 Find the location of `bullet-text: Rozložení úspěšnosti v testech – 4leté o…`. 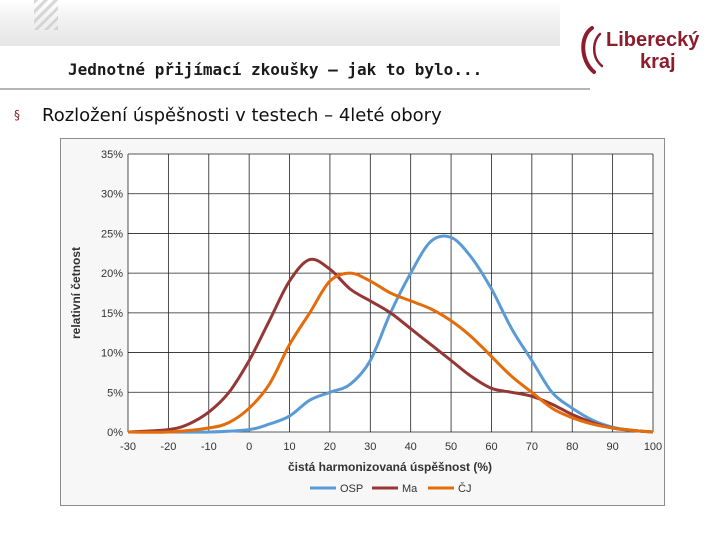

bullet-text: Rozložení úspěšnosti v testech – 4leté o… is located at coordinates (242, 115).